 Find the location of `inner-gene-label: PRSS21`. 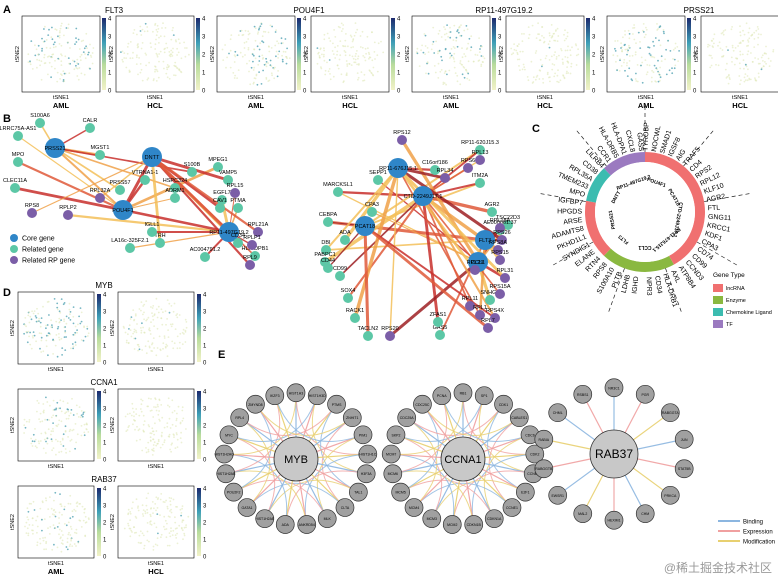

inner-gene-label: PRSS21 is located at coordinates (612, 220).